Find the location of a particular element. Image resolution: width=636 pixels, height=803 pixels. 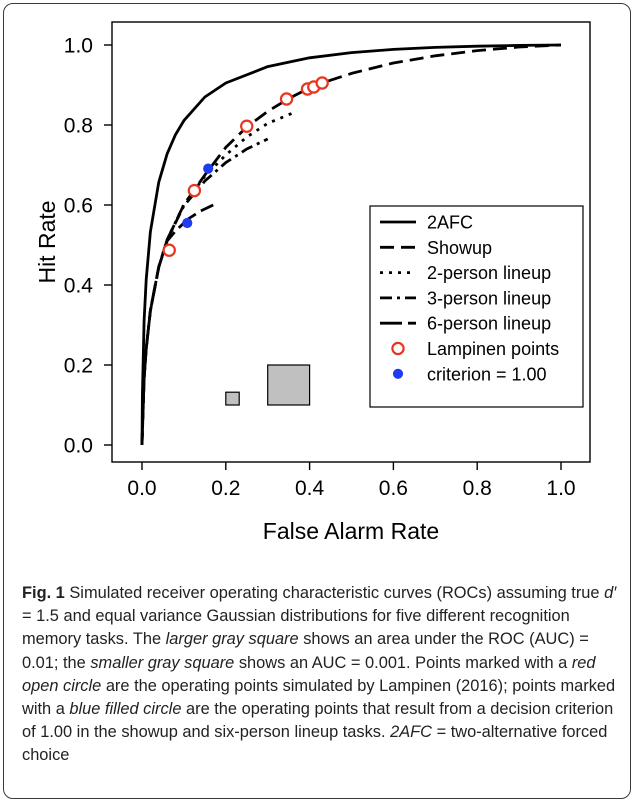

legend-label: 2-person lineup is located at coordinates (489, 273).